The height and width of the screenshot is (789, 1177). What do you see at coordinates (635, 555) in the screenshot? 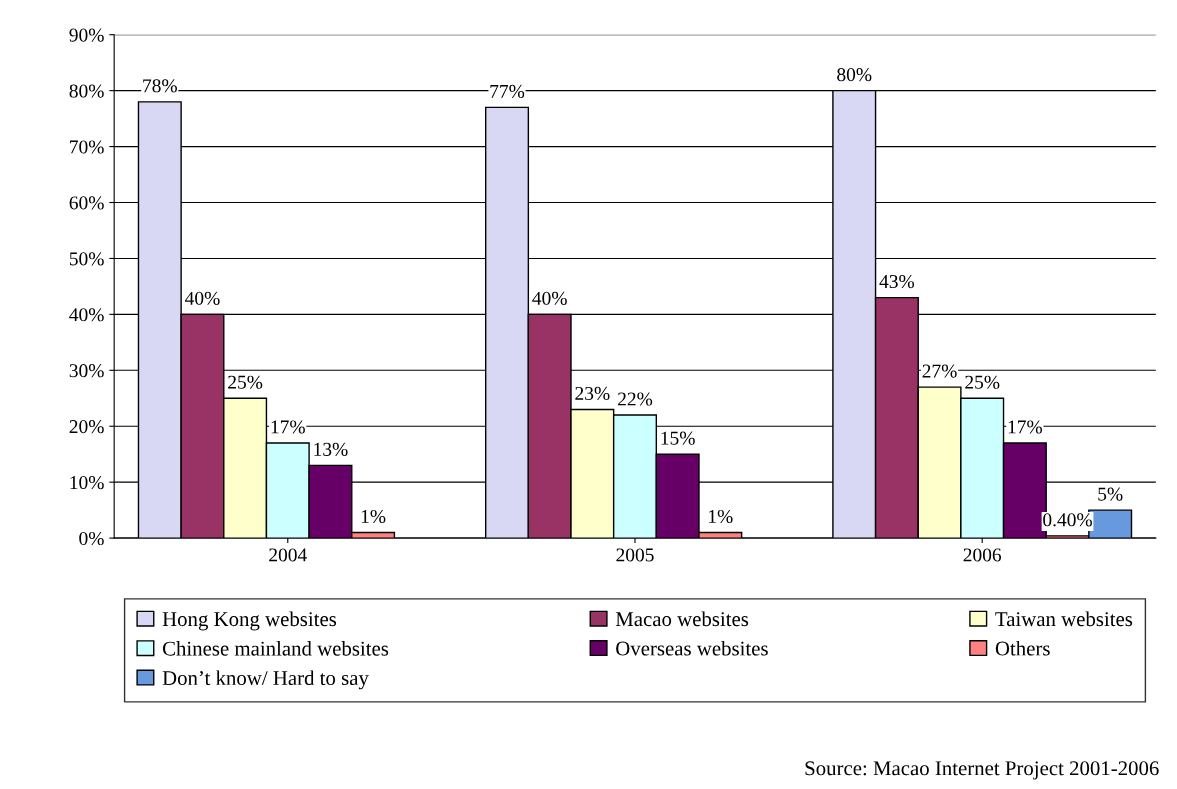
I see `x-tick-label: 2005` at bounding box center [635, 555].